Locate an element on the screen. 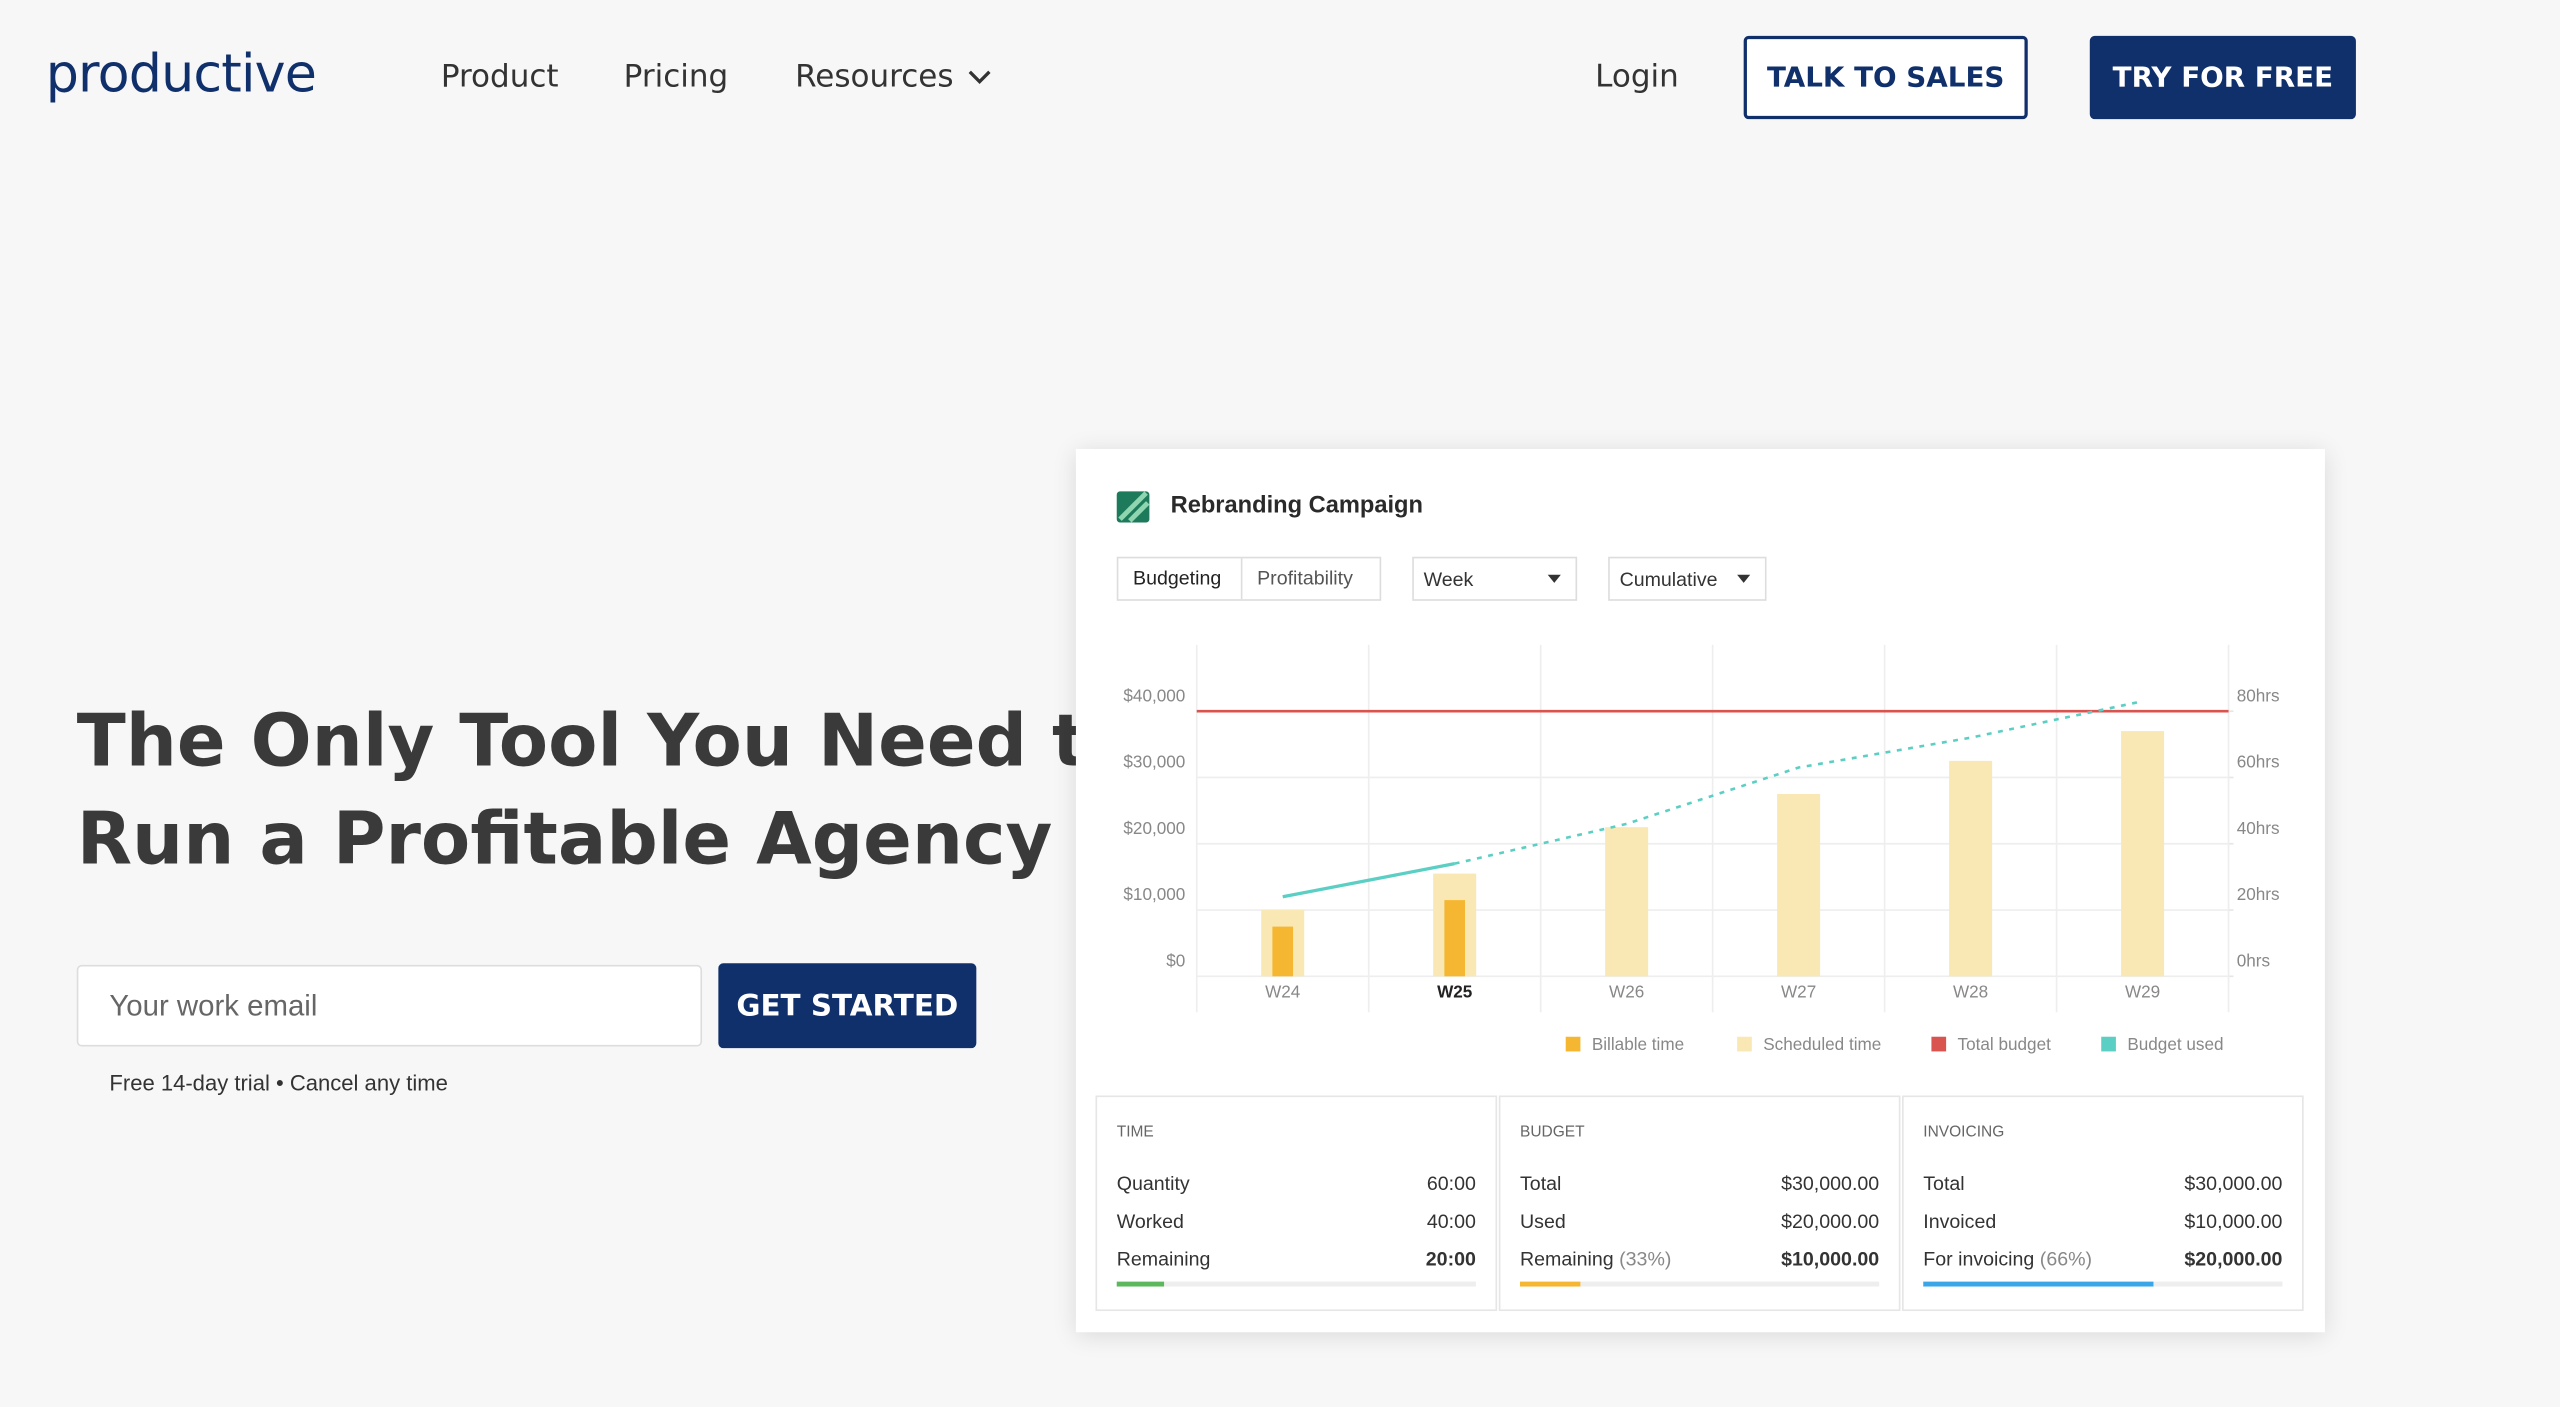 The height and width of the screenshot is (1407, 2560). row-label: For invoicing (66%) is located at coordinates (2007, 1258).